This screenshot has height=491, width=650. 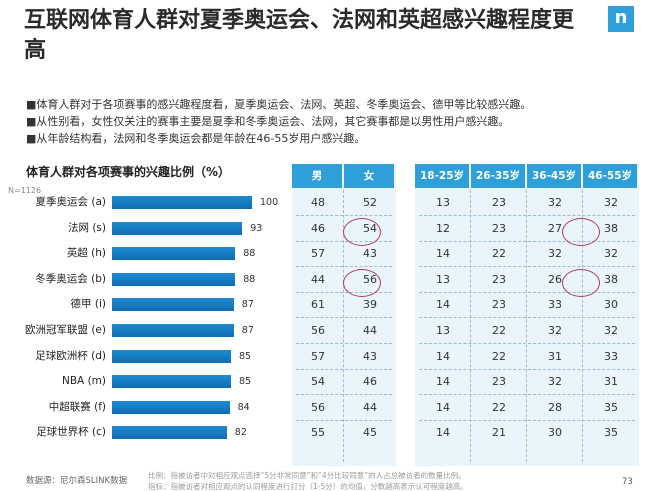 I want to click on bullet-item: ■从年龄结构看，法网和冬季奥运会都是年龄在46-55岁用户感兴趣。, so click(x=196, y=138).